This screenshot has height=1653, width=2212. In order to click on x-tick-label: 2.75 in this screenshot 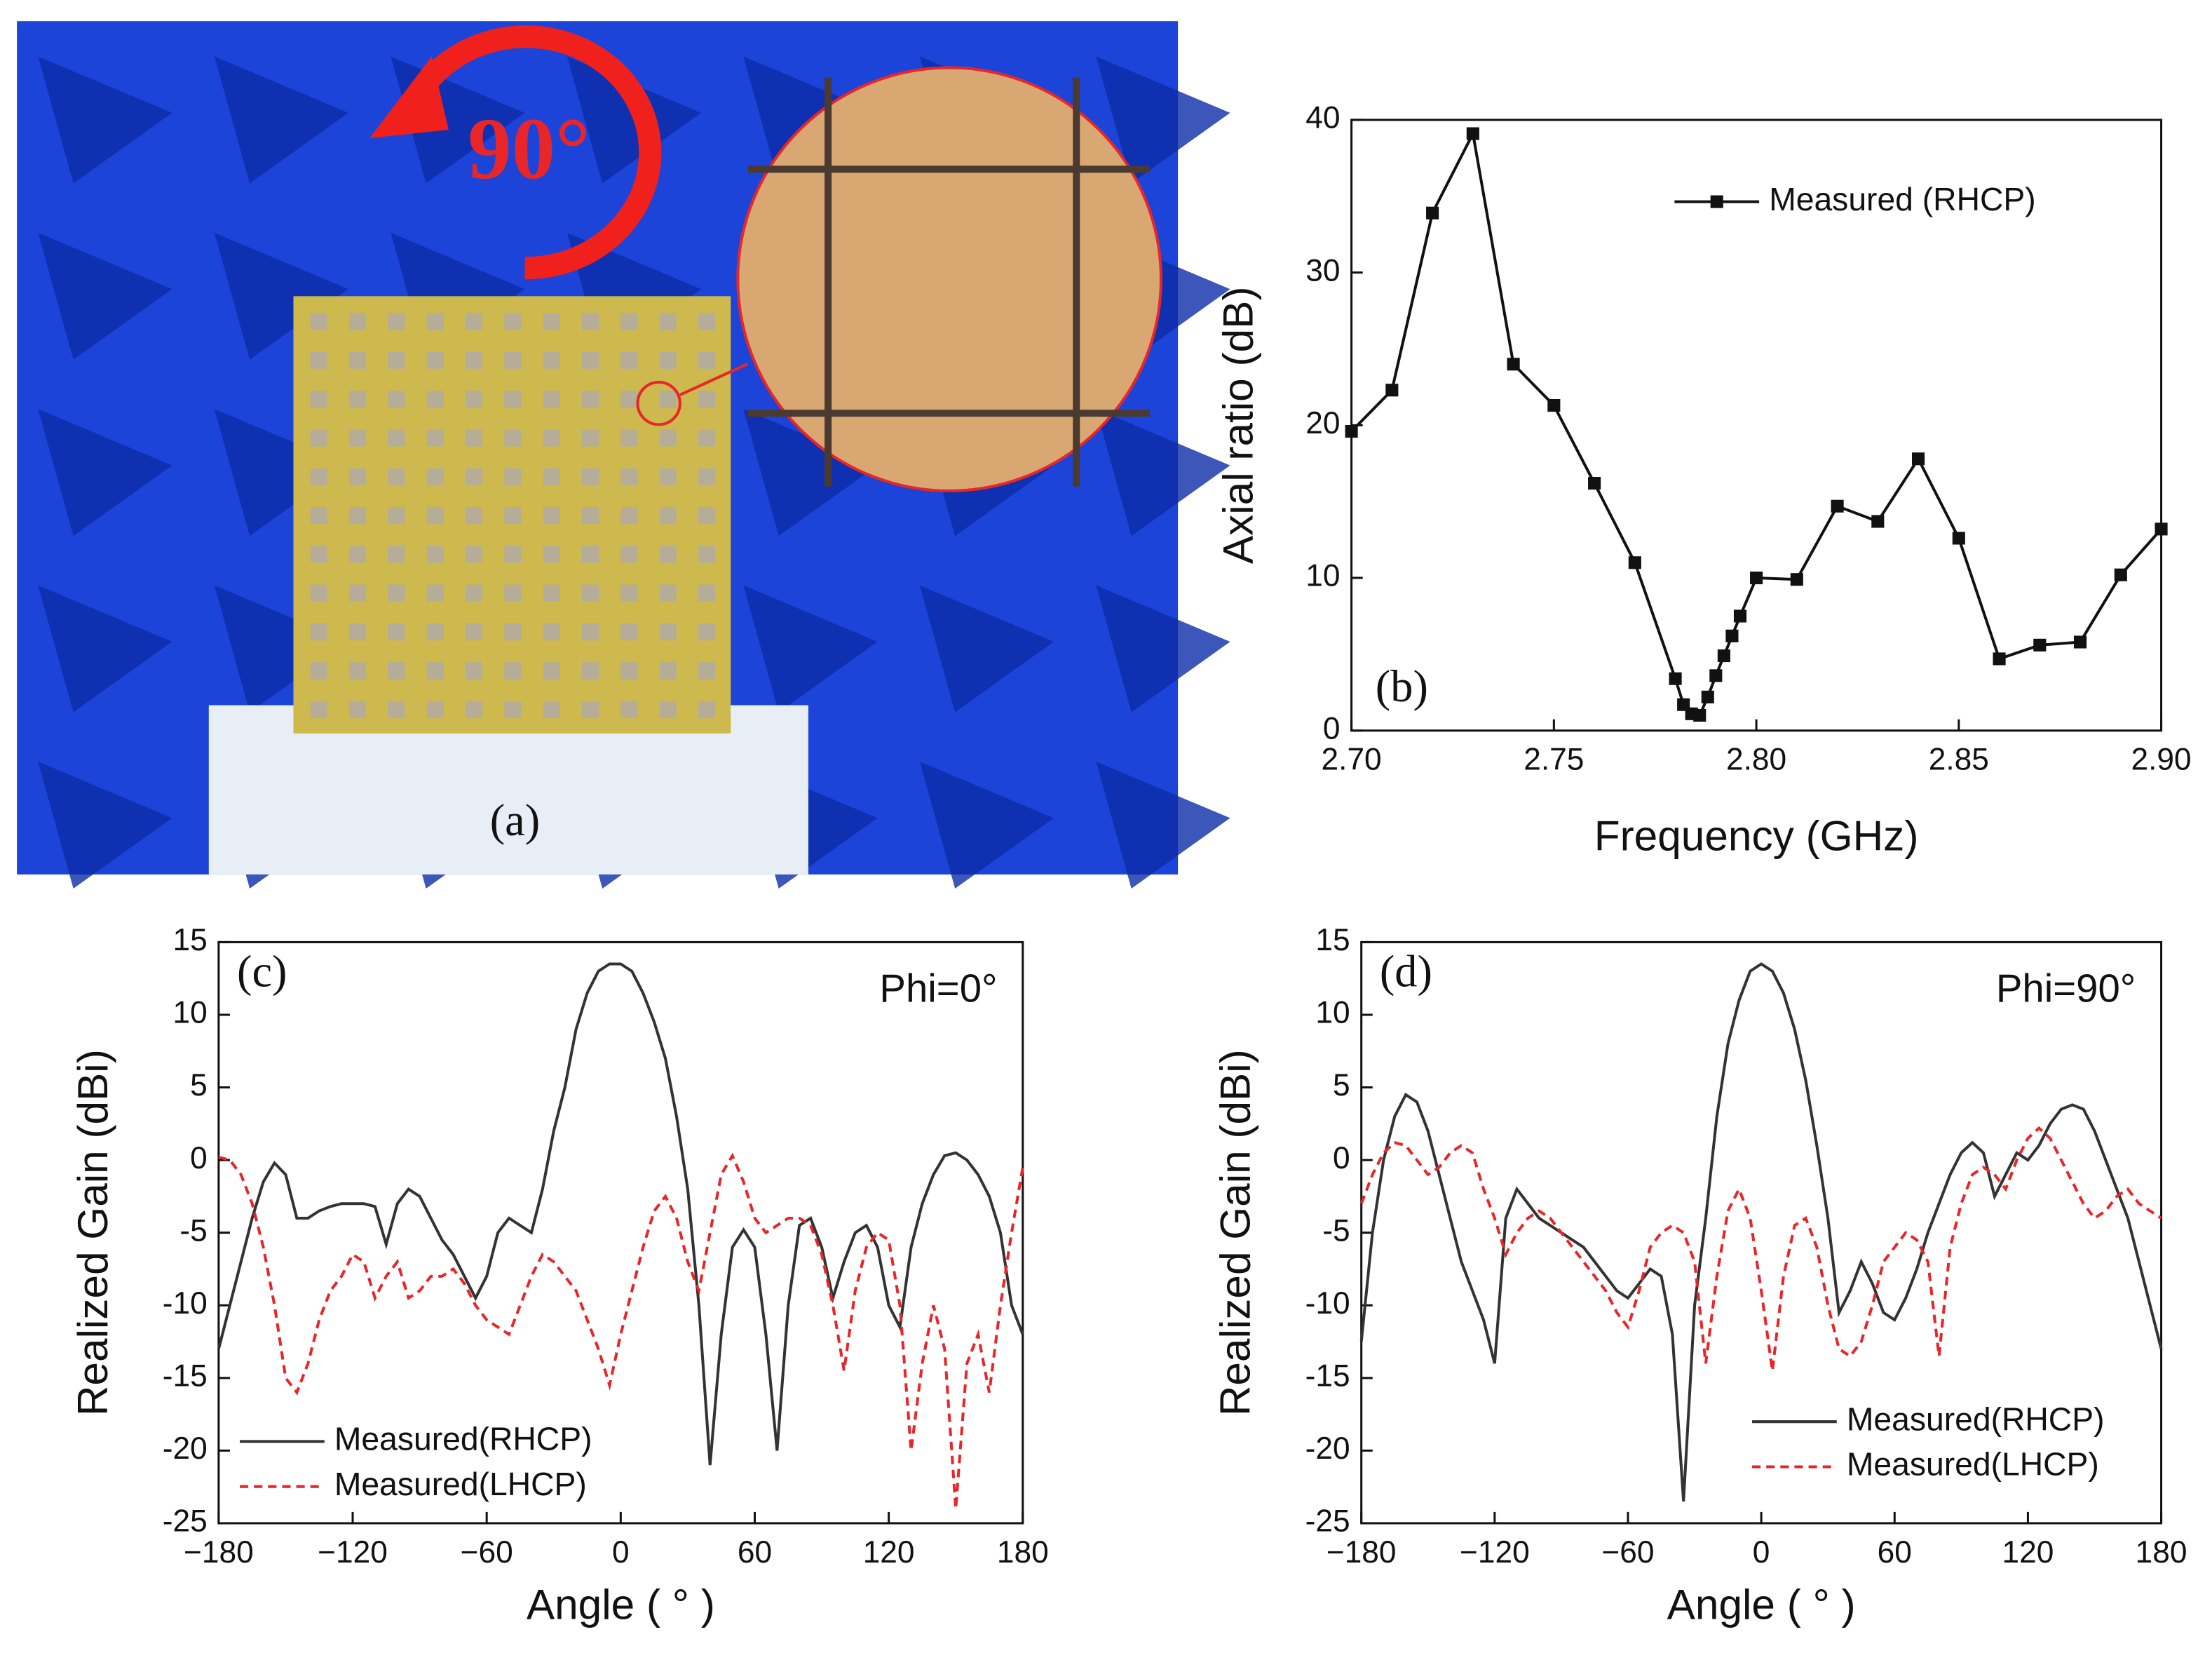, I will do `click(1554, 760)`.